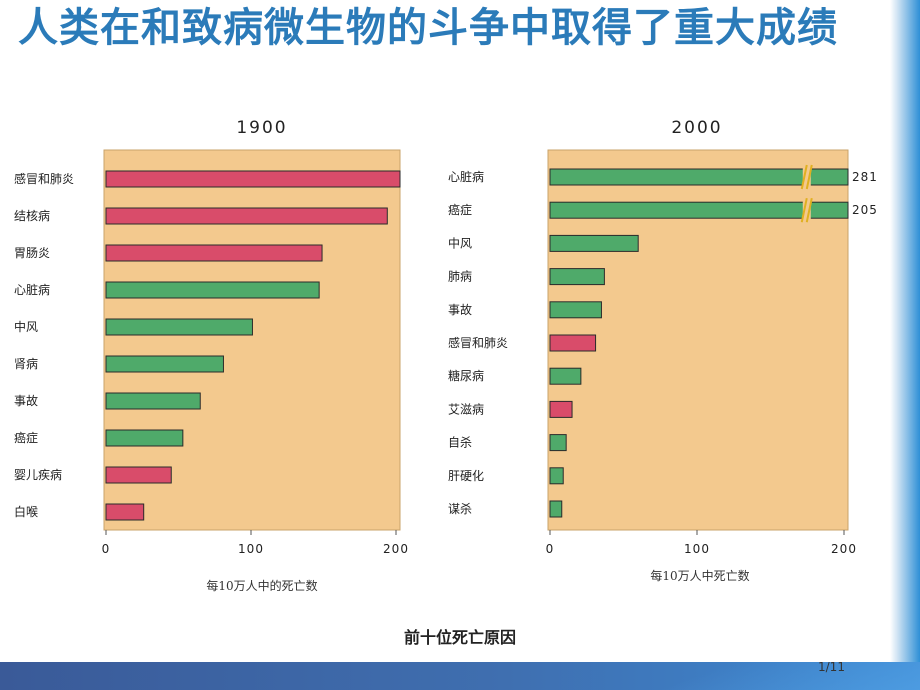 The width and height of the screenshot is (920, 690). I want to click on figure-caption: 前十位死亡原因, so click(459, 637).